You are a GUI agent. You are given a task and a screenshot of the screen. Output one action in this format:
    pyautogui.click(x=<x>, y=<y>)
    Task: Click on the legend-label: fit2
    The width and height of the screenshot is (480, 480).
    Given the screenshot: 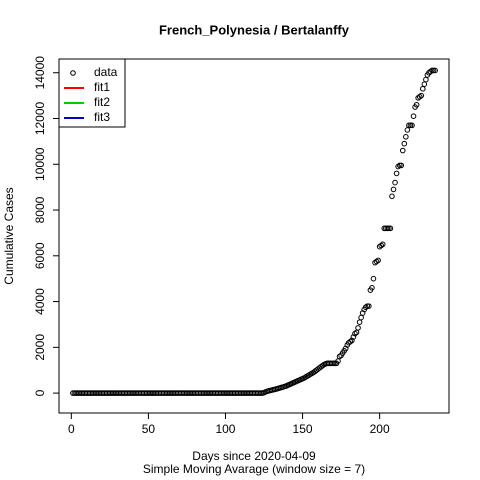 What is the action you would take?
    pyautogui.click(x=102, y=102)
    